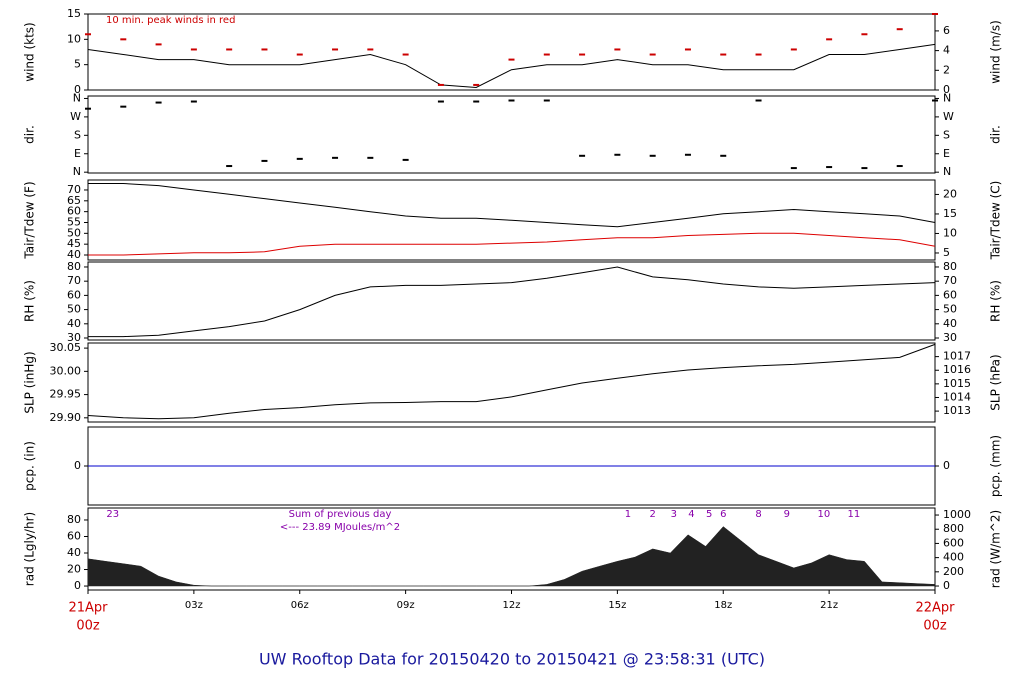 The image size is (1024, 700). What do you see at coordinates (996, 301) in the screenshot?
I see `y2-axis-label: RH (%)` at bounding box center [996, 301].